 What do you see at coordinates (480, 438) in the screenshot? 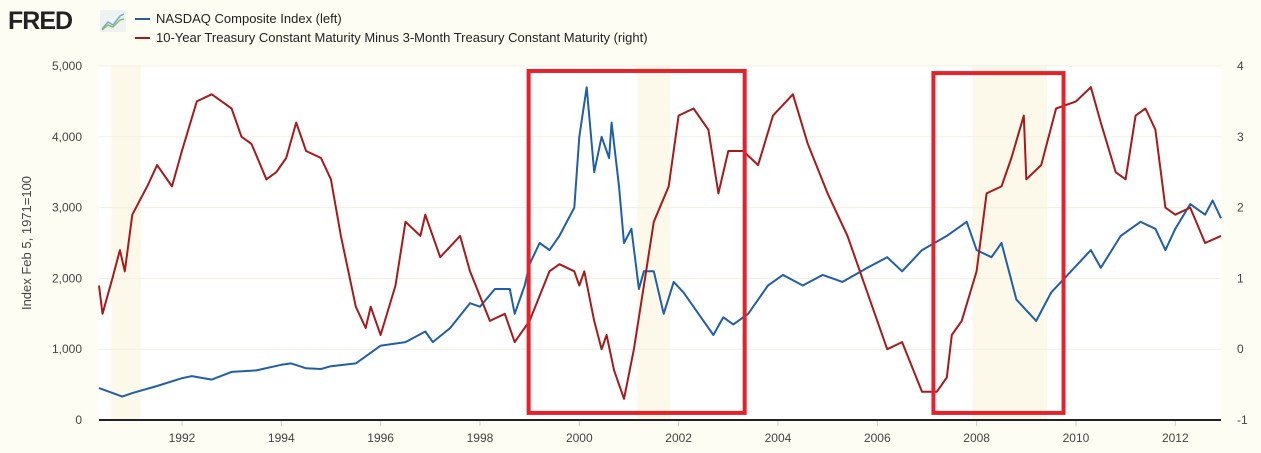
I see `x-tick-label: 1998` at bounding box center [480, 438].